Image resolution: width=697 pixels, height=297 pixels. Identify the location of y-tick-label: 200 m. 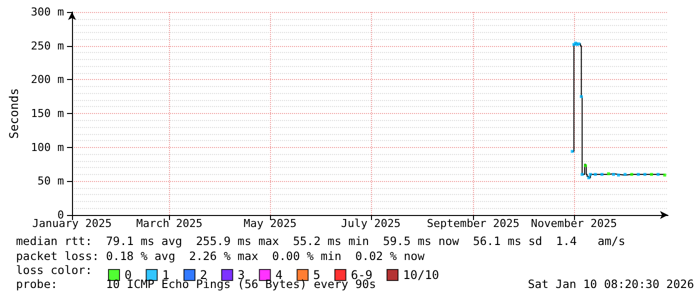
(47, 79).